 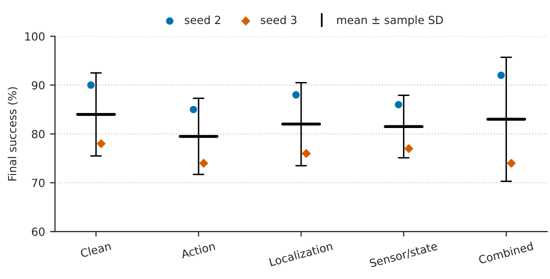 What do you see at coordinates (96, 250) in the screenshot?
I see `x-tick-label: Clean` at bounding box center [96, 250].